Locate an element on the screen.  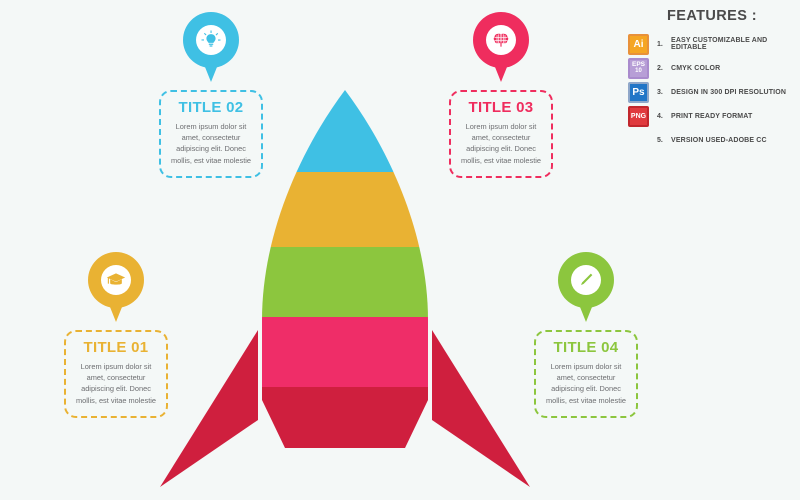
feature-row: PNG 4. PRINT READY FORMAT is located at coordinates (712, 116).